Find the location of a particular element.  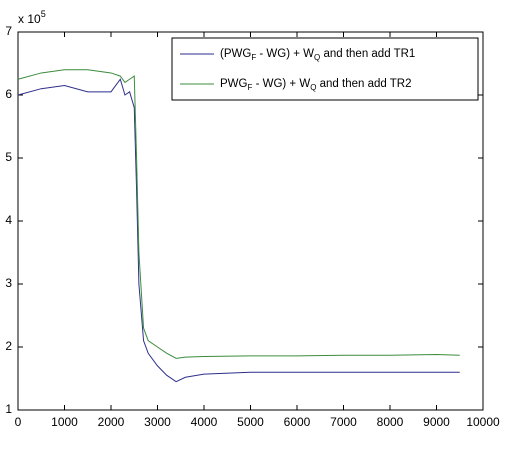

legend-label-part: and then add TR2 is located at coordinates (363, 84).